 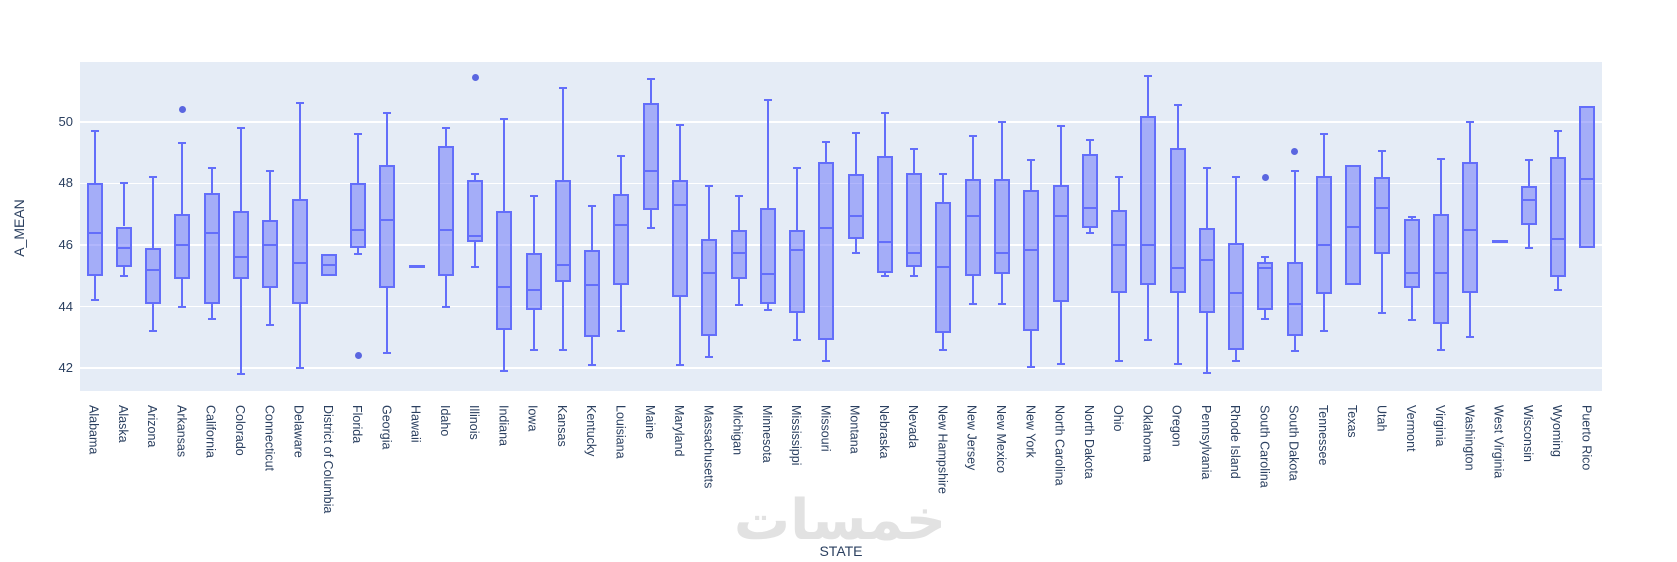 I want to click on box-nebraska, so click(x=884, y=226).